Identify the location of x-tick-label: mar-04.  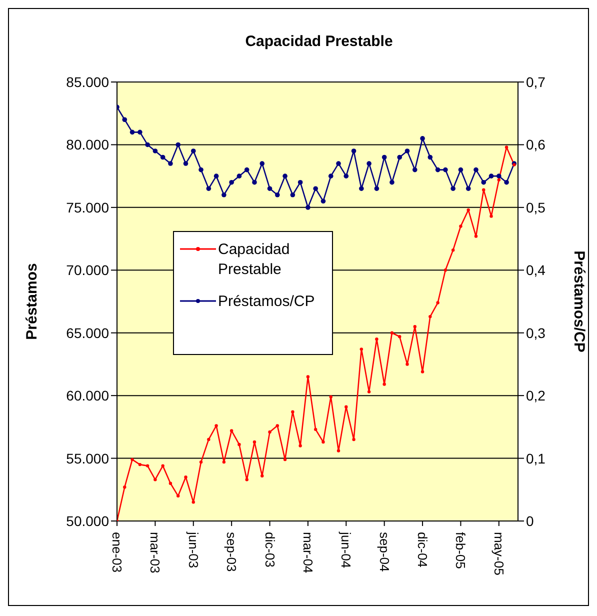
(308, 553).